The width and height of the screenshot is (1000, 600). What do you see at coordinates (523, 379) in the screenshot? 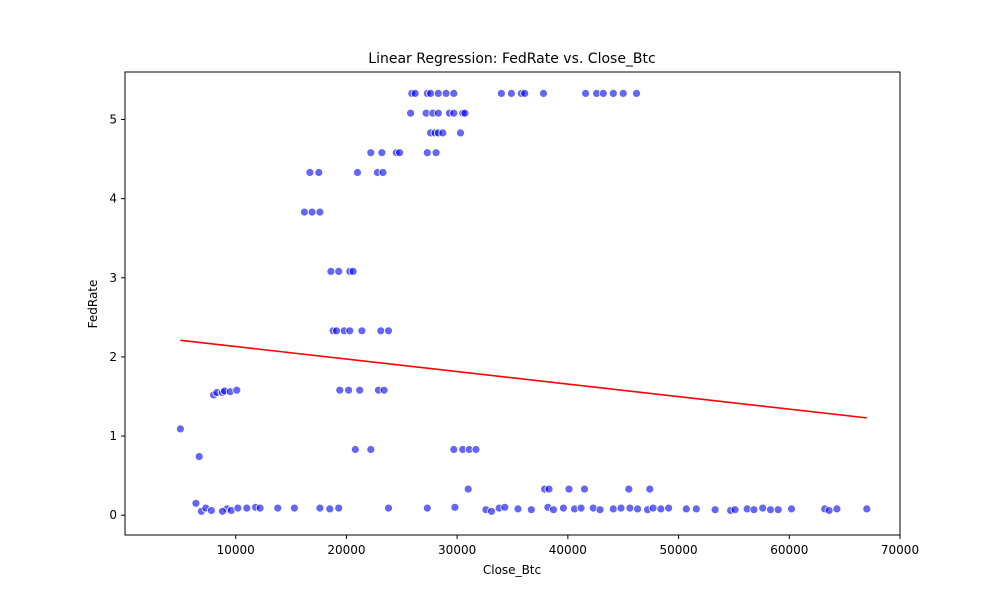
I see `regression-line` at bounding box center [523, 379].